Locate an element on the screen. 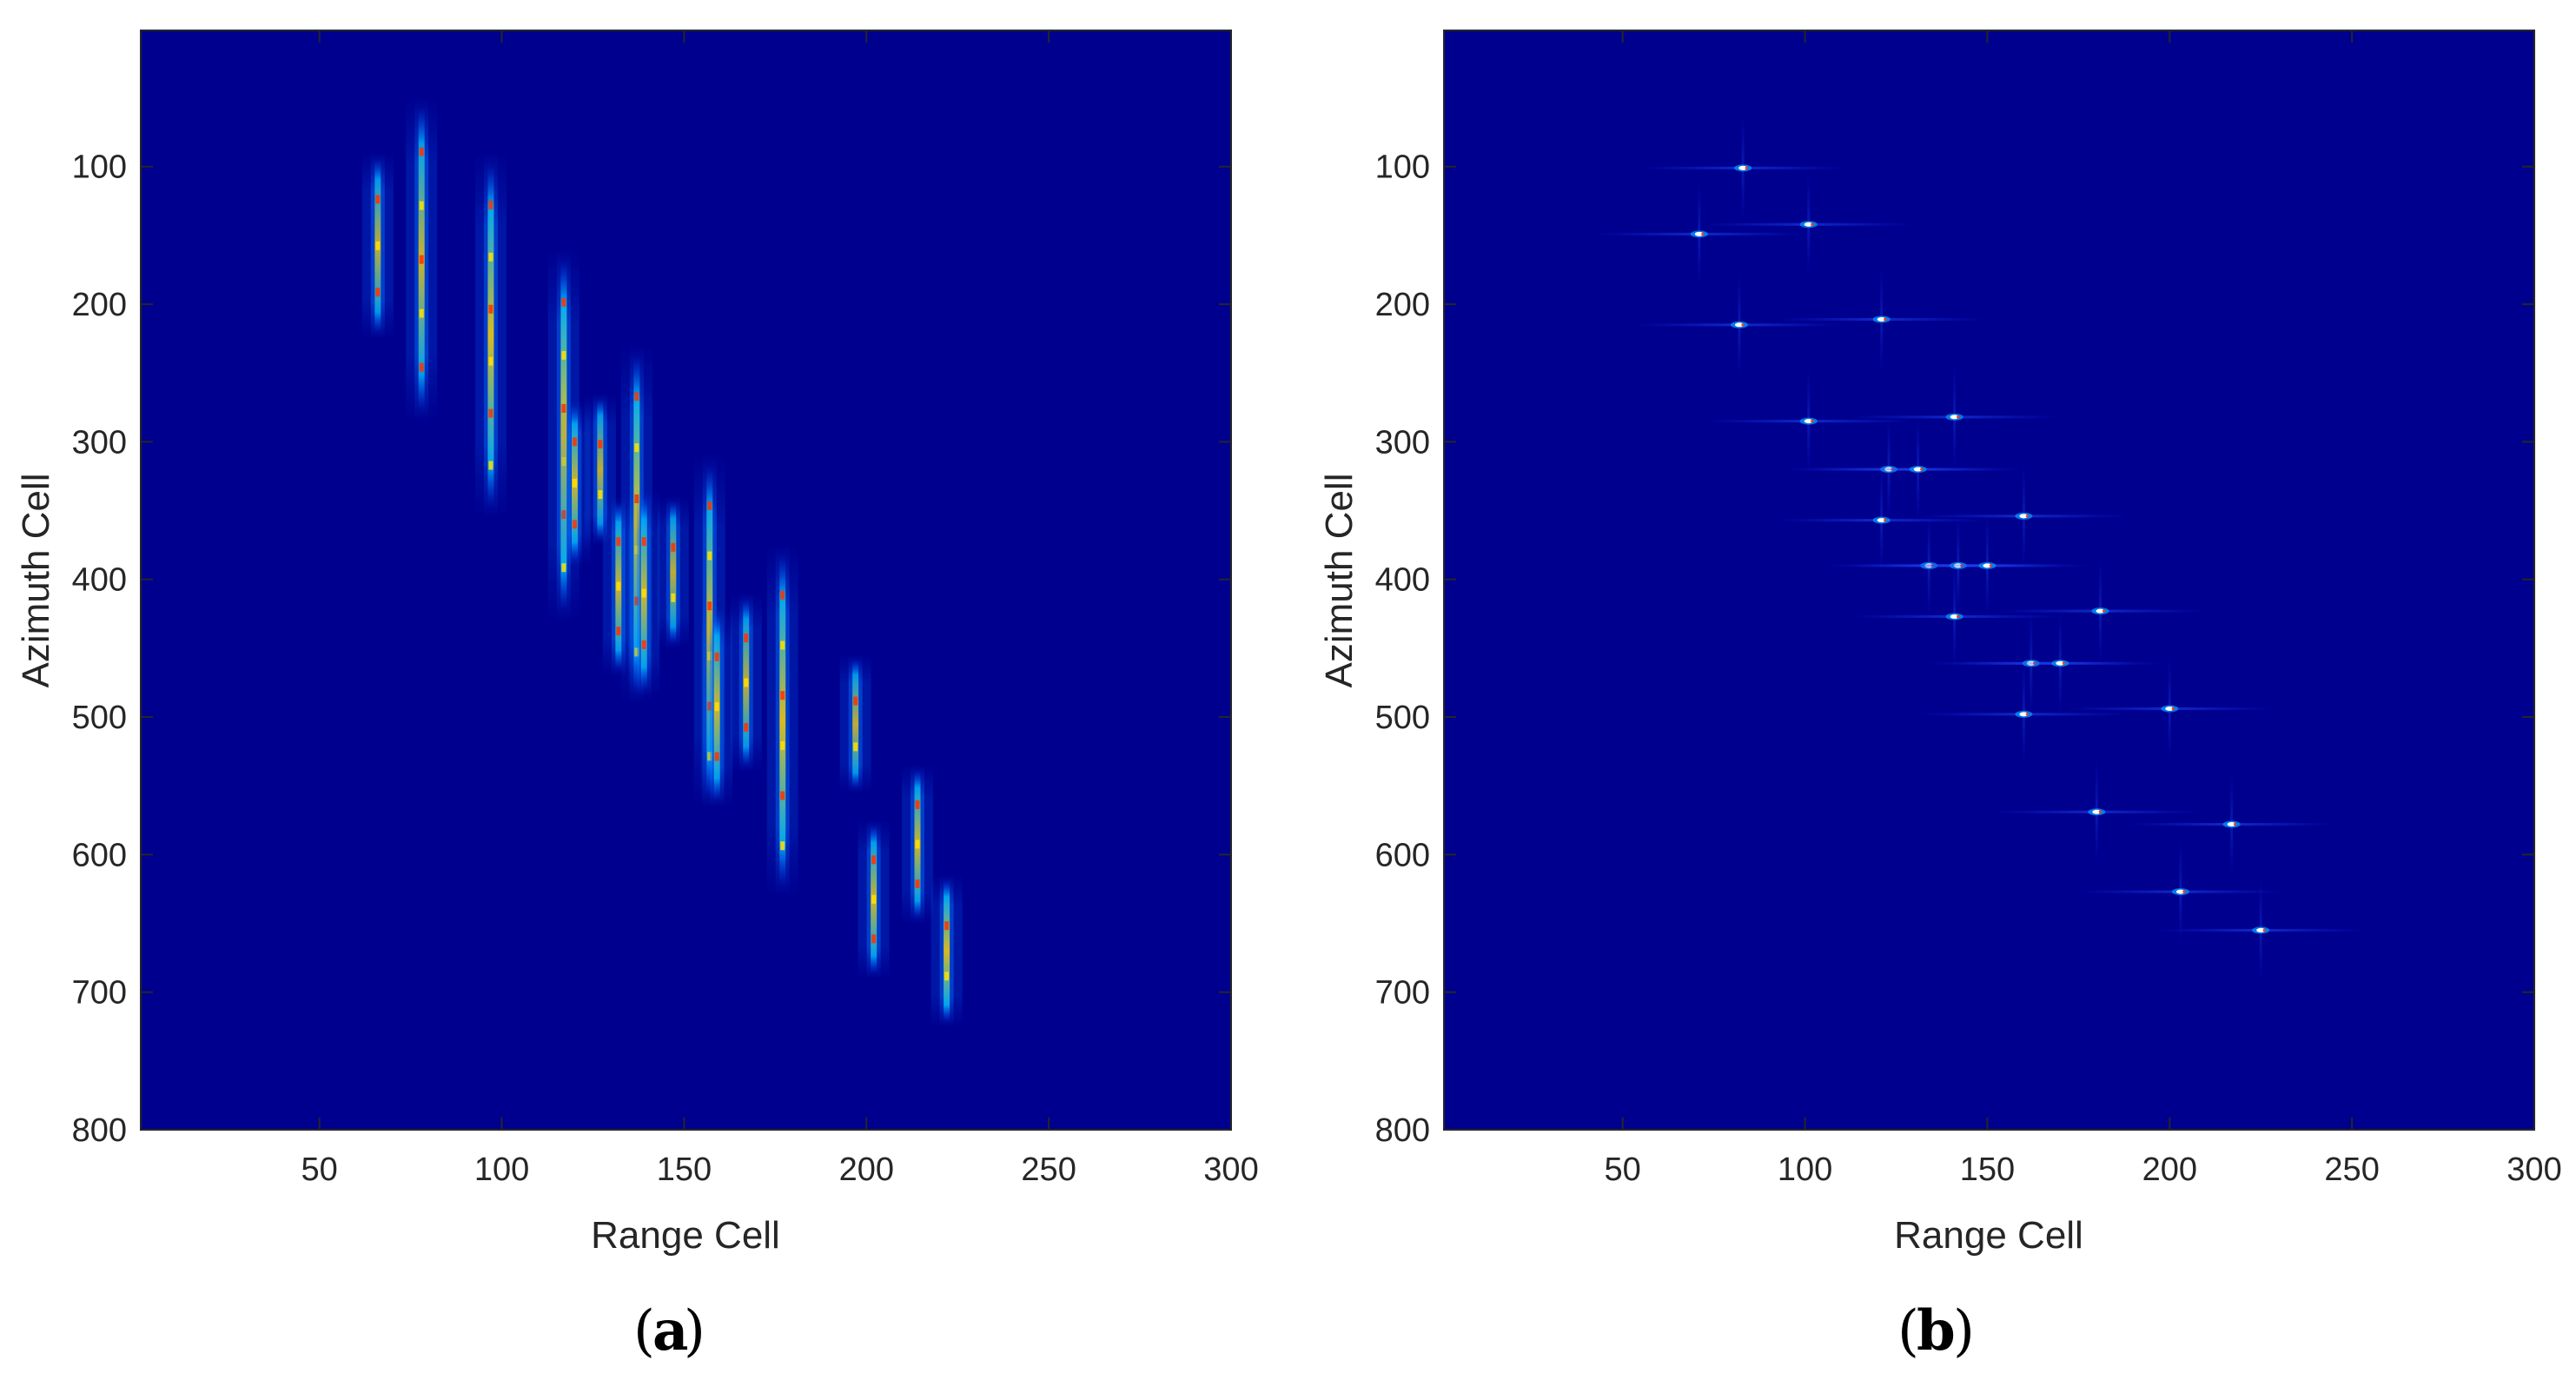  caption-a: ( a ) is located at coordinates (669, 1331).